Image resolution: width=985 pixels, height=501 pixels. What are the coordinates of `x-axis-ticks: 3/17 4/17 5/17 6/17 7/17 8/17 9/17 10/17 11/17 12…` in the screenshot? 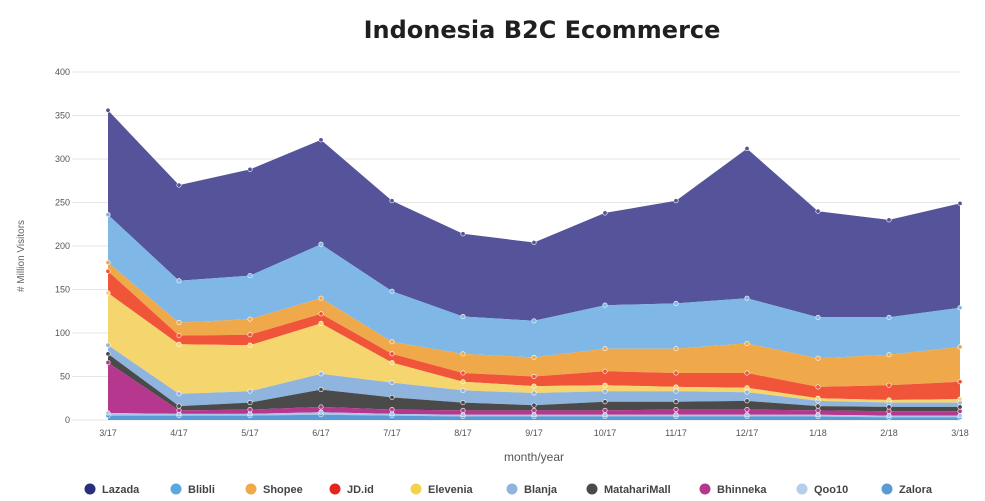 It's located at (534, 433).